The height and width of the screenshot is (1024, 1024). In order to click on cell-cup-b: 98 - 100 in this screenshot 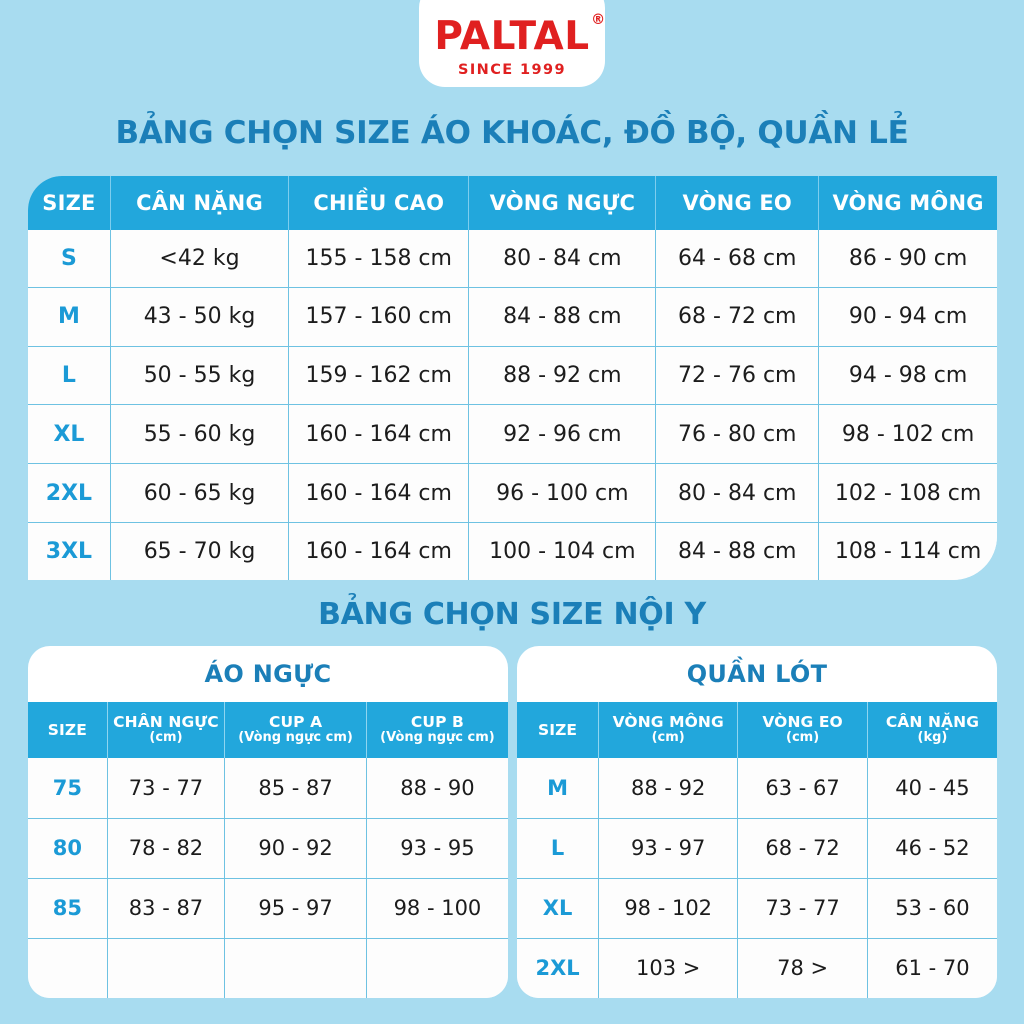, I will do `click(437, 908)`.